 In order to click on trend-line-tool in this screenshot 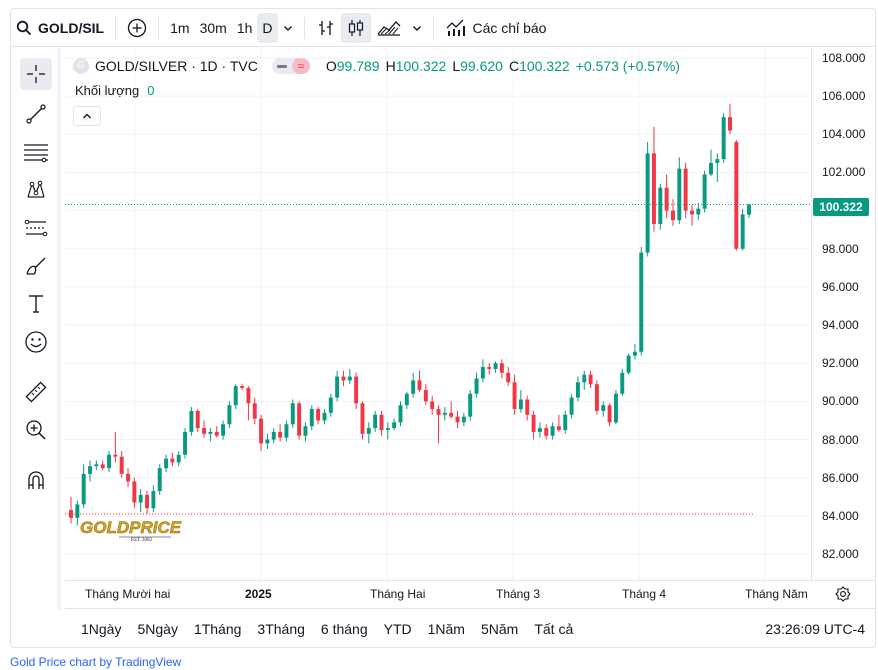, I will do `click(36, 114)`.